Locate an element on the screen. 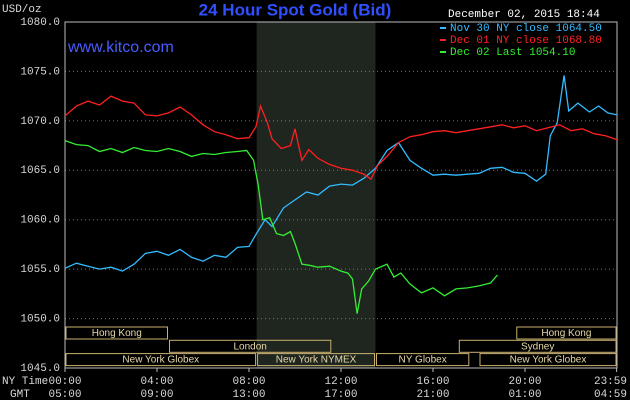 Image resolution: width=630 pixels, height=400 pixels. x-axis-label: NY Time is located at coordinates (25, 382).